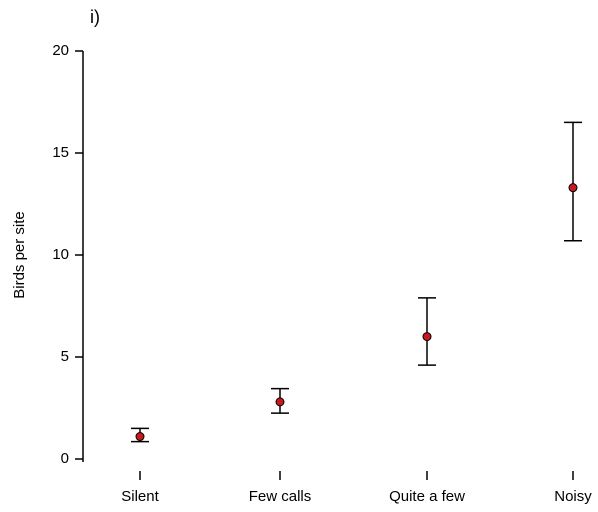 The image size is (598, 512). Describe the element at coordinates (280, 496) in the screenshot. I see `x-tick-label: Few calls` at that location.